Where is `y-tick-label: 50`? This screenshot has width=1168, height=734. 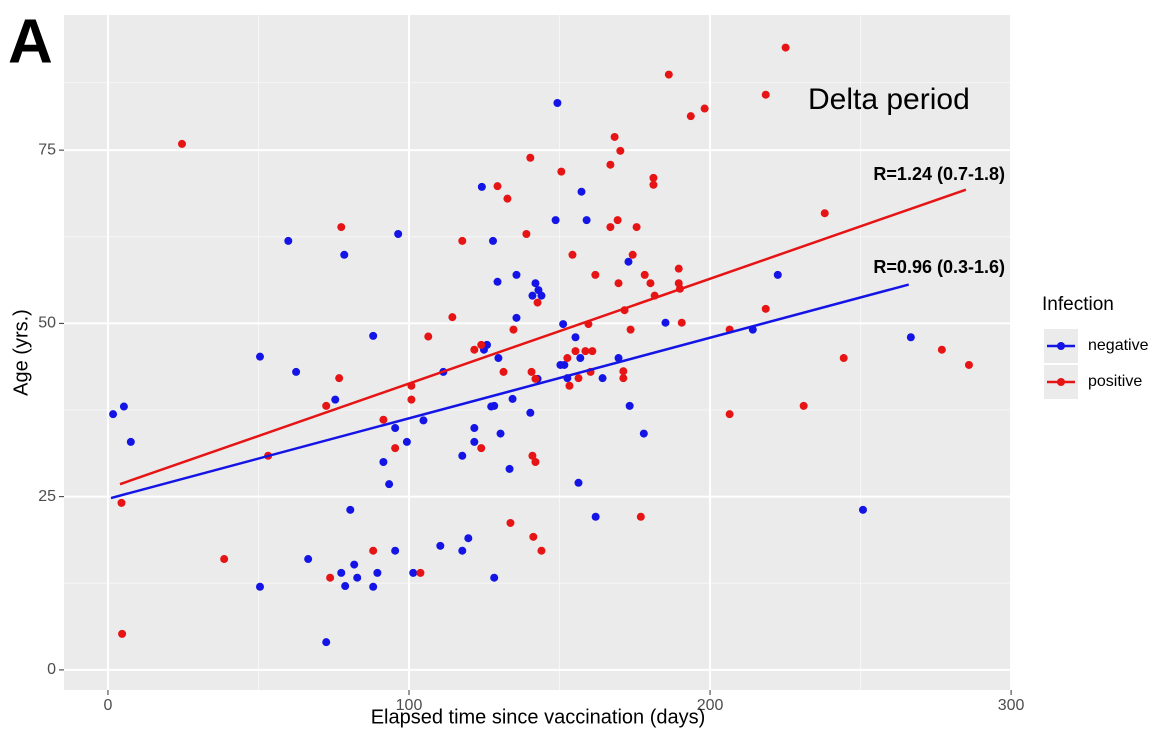
y-tick-label: 50 is located at coordinates (47, 323).